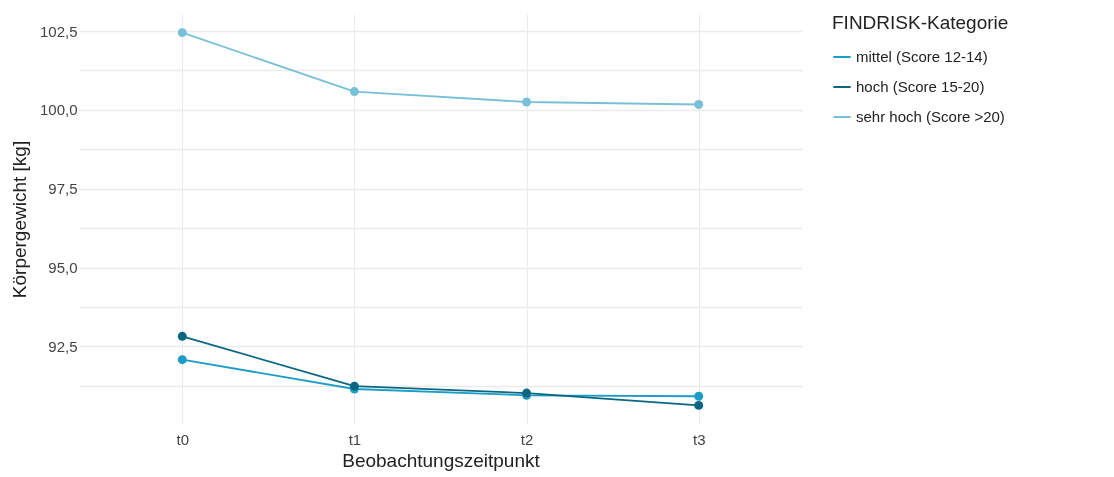  Describe the element at coordinates (63, 346) in the screenshot. I see `y-tick-label: 92,5` at that location.